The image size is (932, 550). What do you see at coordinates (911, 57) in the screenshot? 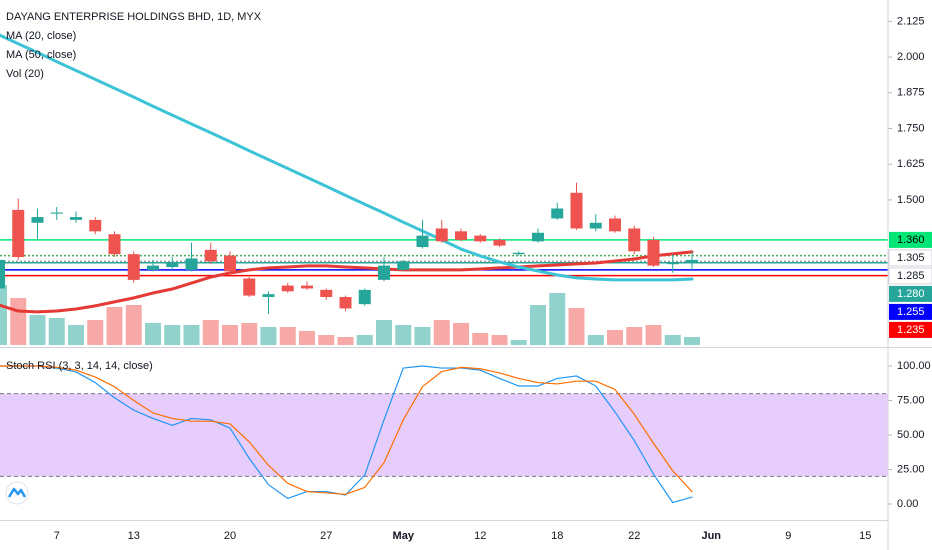
I see `y-tick-label: 2.000` at bounding box center [911, 57].